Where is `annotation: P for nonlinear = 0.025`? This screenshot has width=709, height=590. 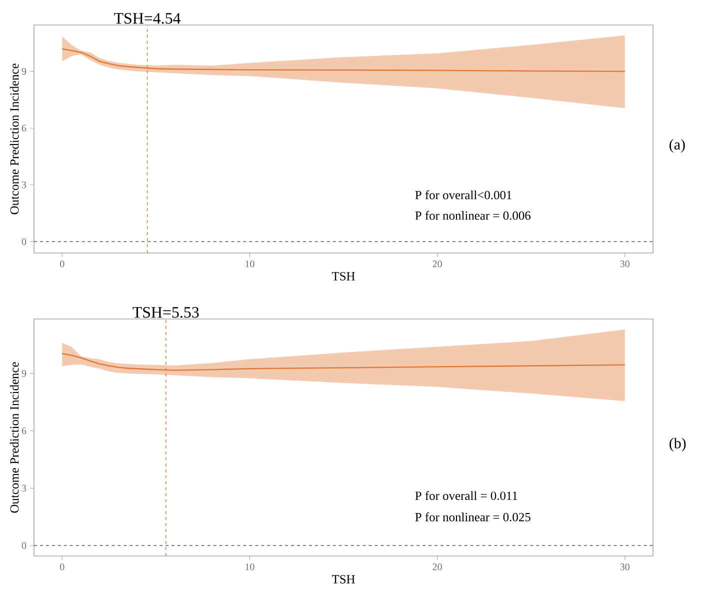 annotation: P for nonlinear = 0.025 is located at coordinates (472, 517).